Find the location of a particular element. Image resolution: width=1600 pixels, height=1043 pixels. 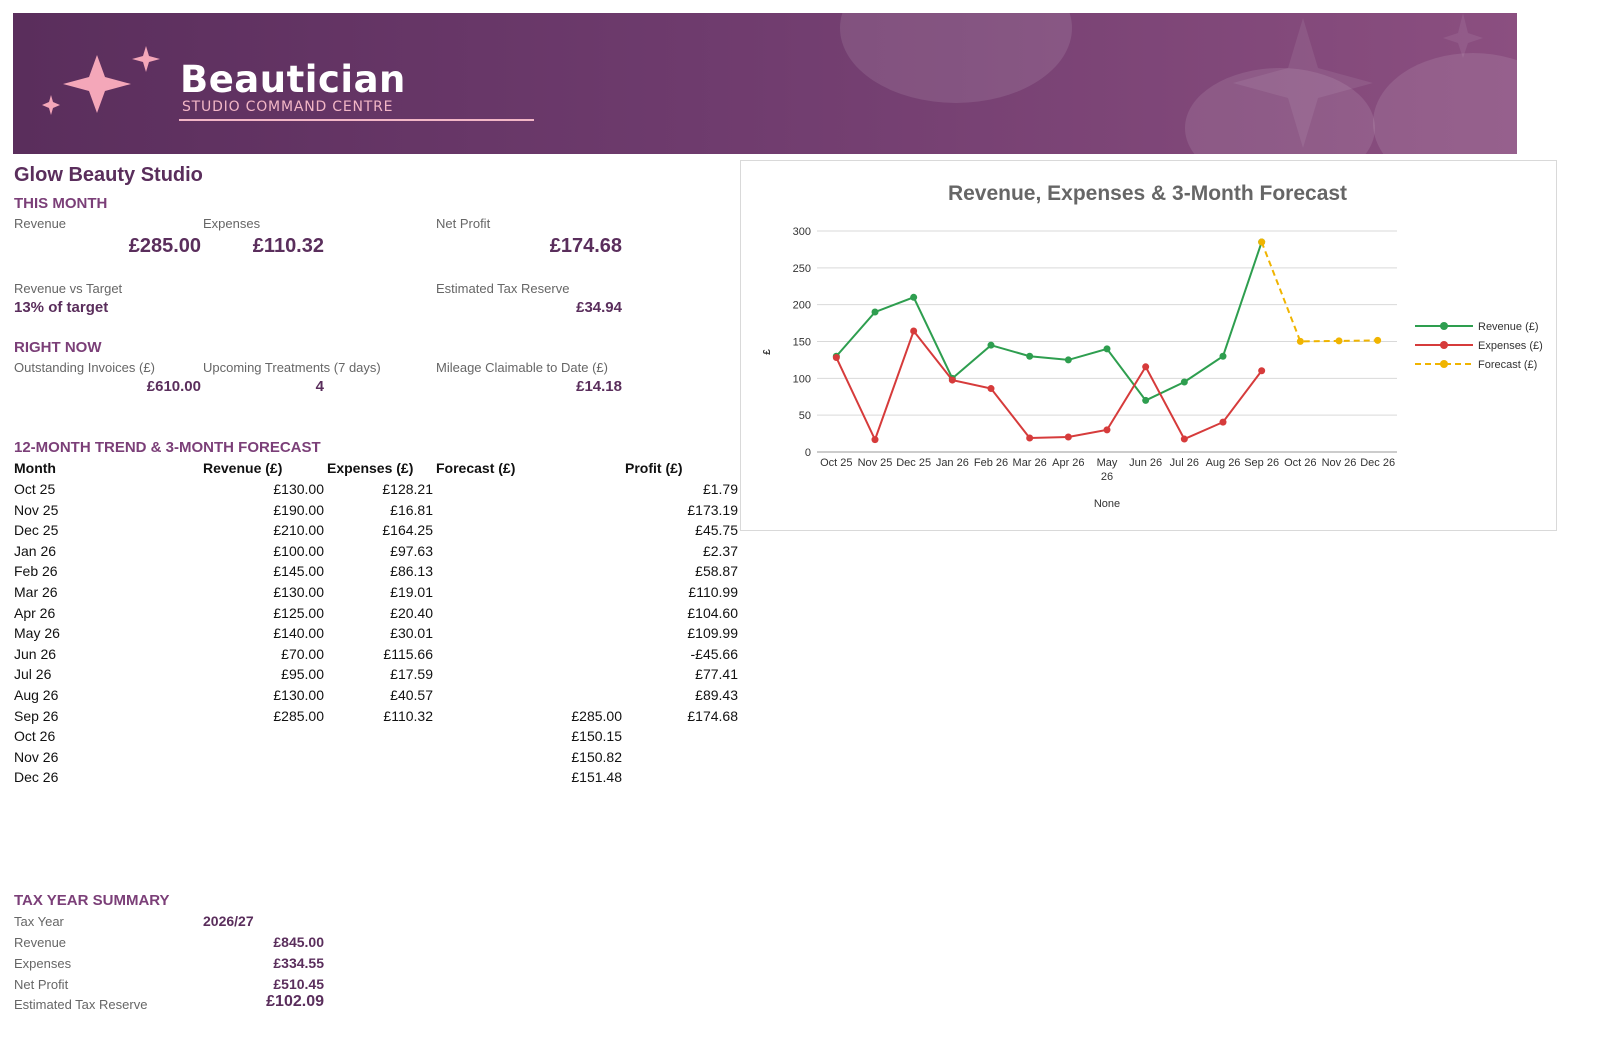

cell-profit: -£45.66 is located at coordinates (714, 653).